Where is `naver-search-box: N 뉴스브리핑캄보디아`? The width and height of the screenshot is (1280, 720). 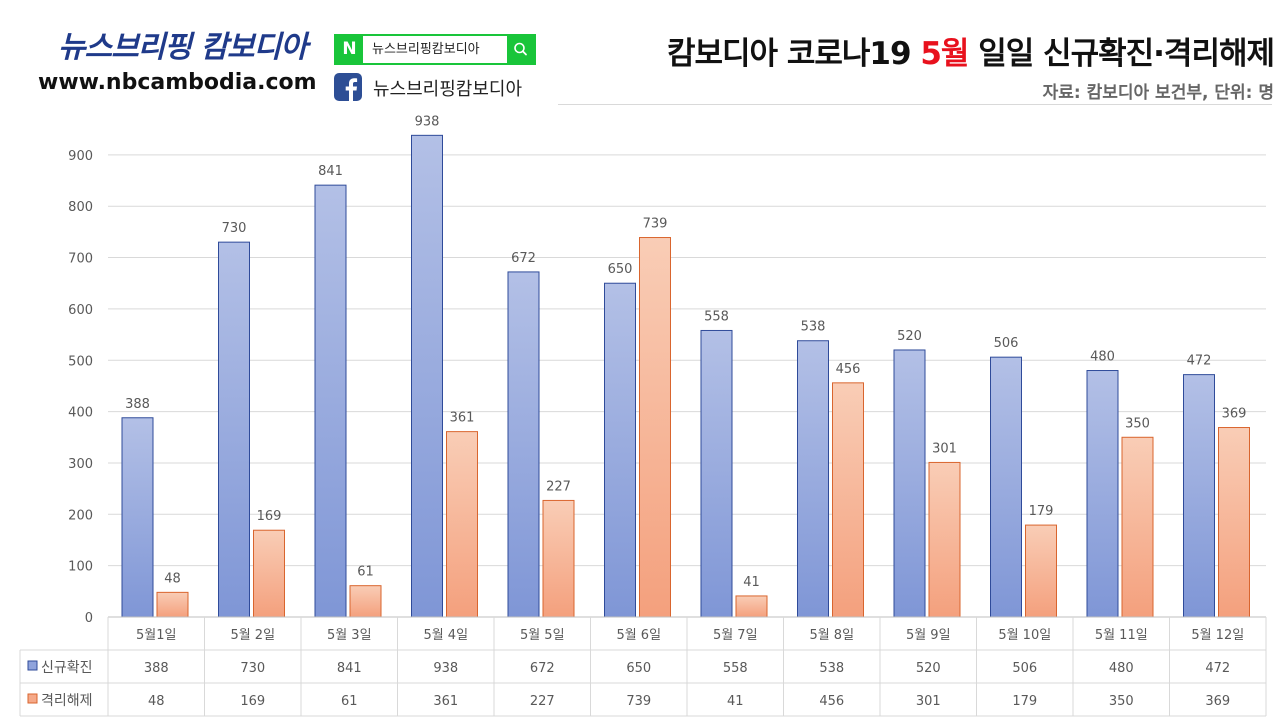 naver-search-box: N 뉴스브리핑캄보디아 is located at coordinates (435, 49).